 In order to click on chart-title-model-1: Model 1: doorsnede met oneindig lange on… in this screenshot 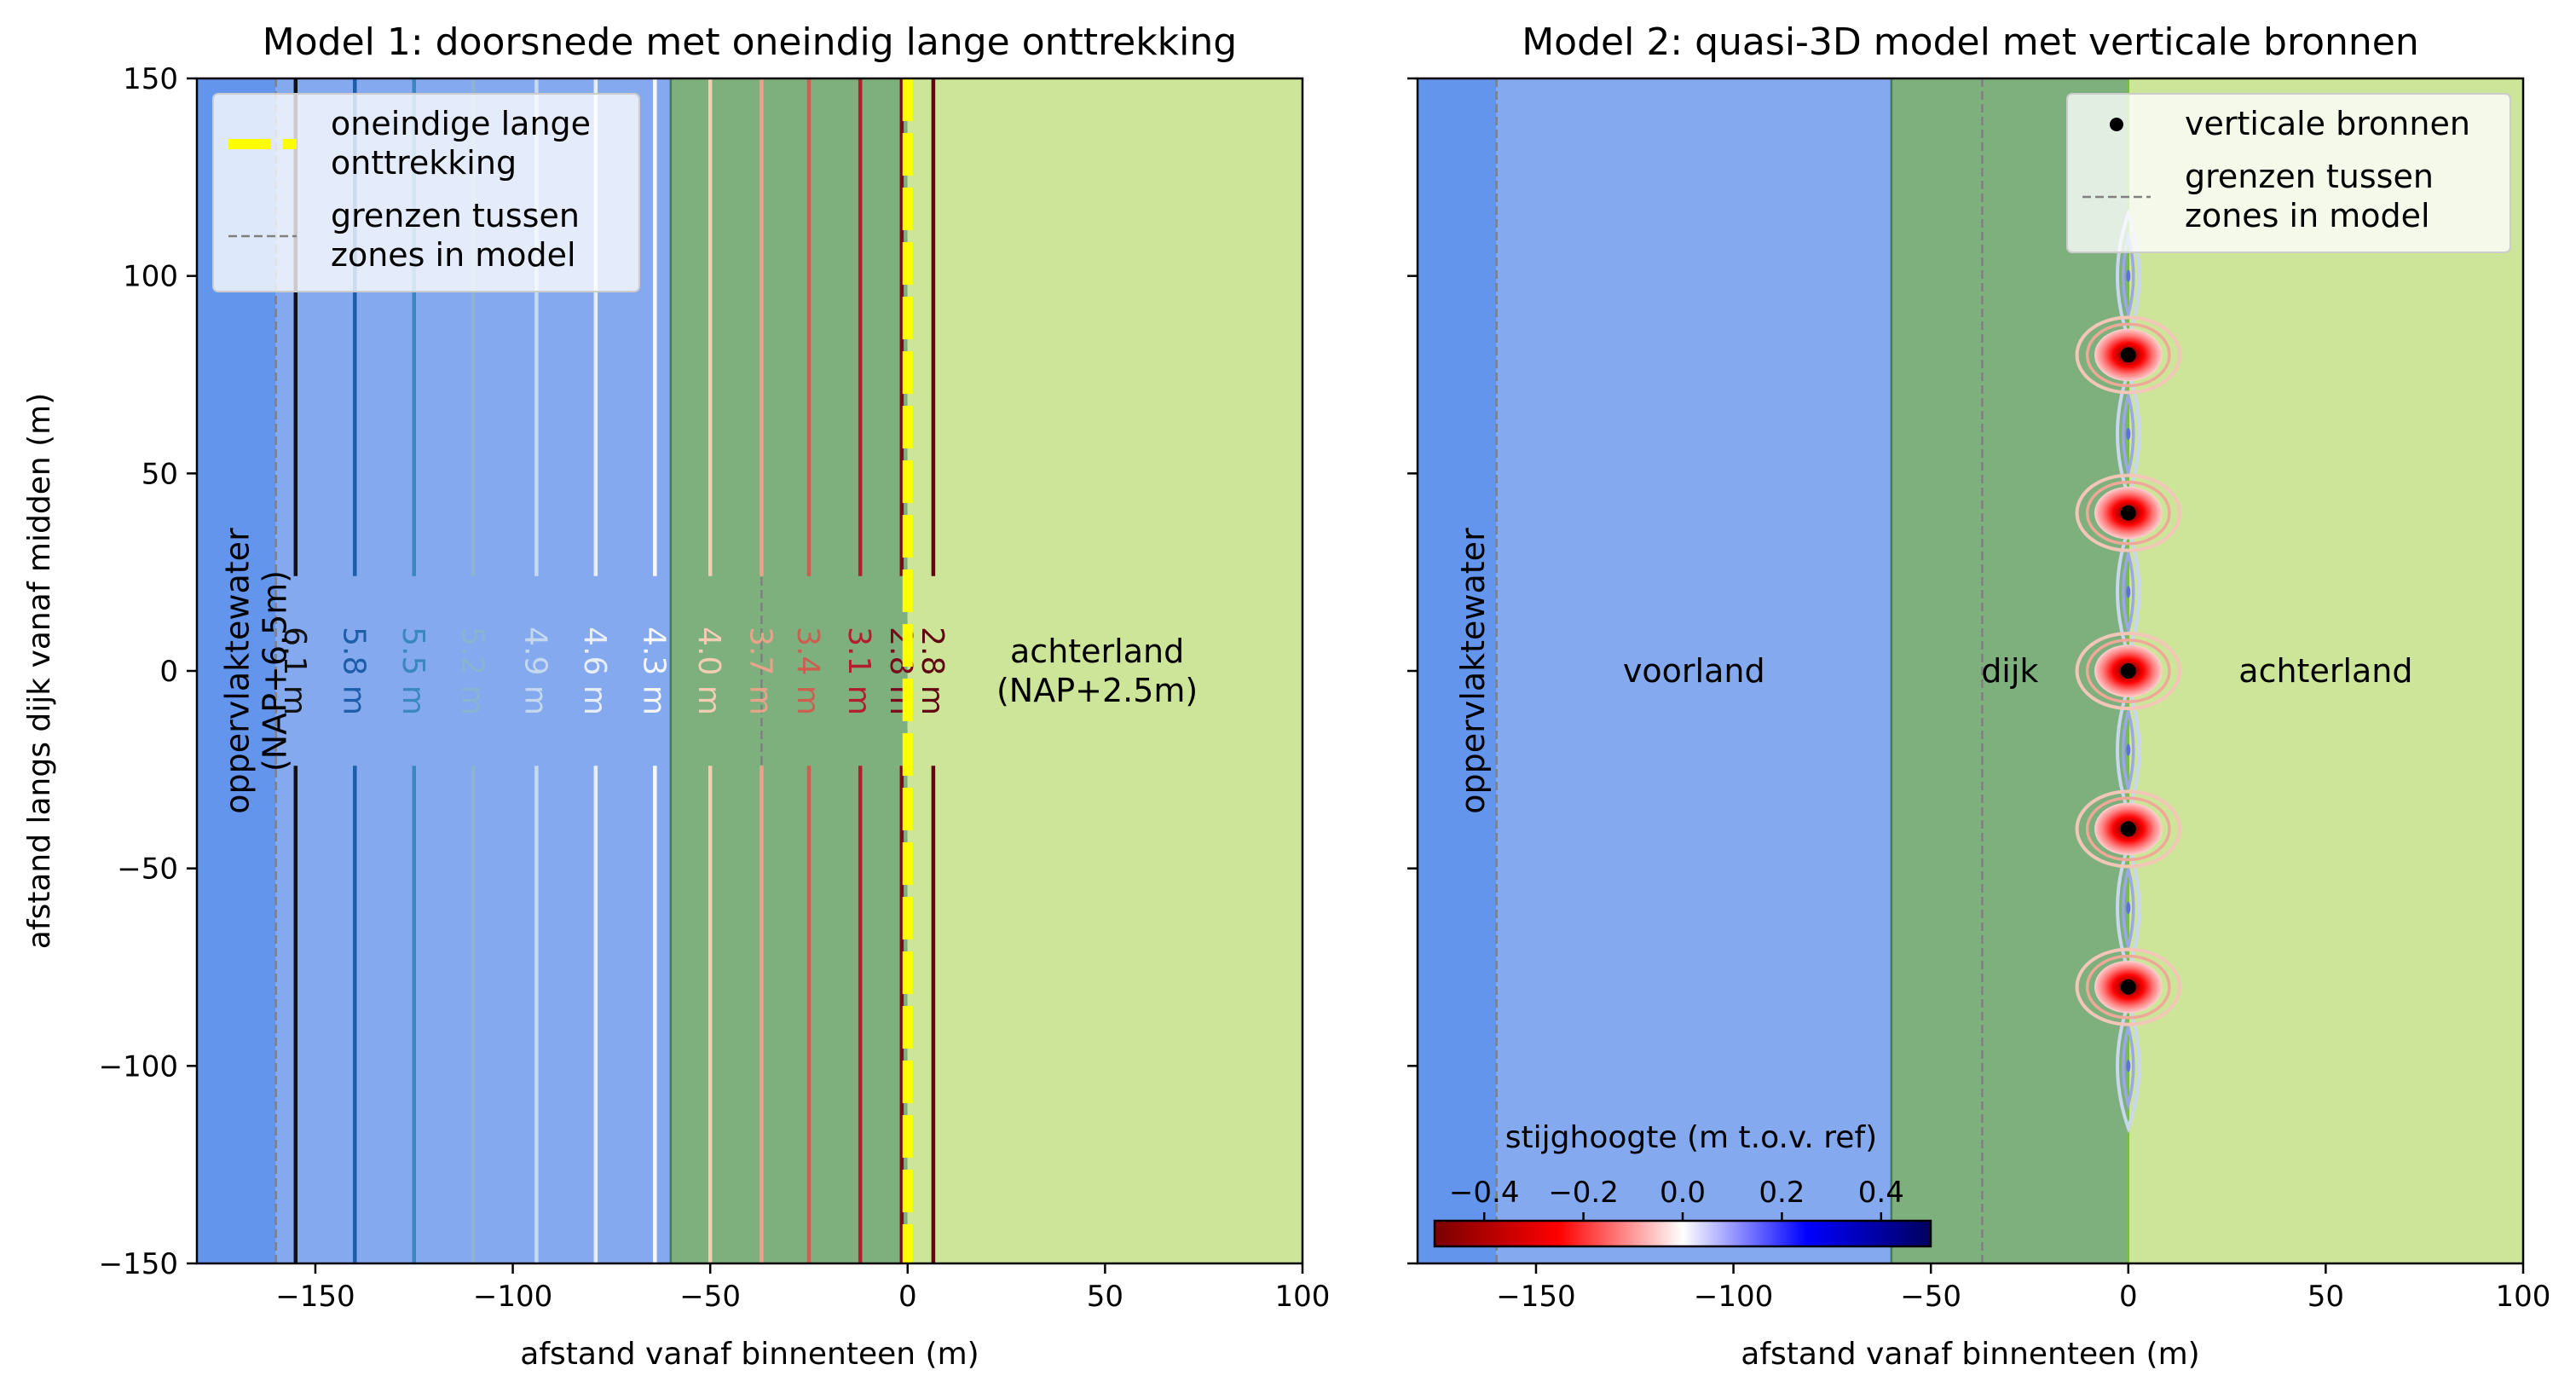, I will do `click(750, 42)`.